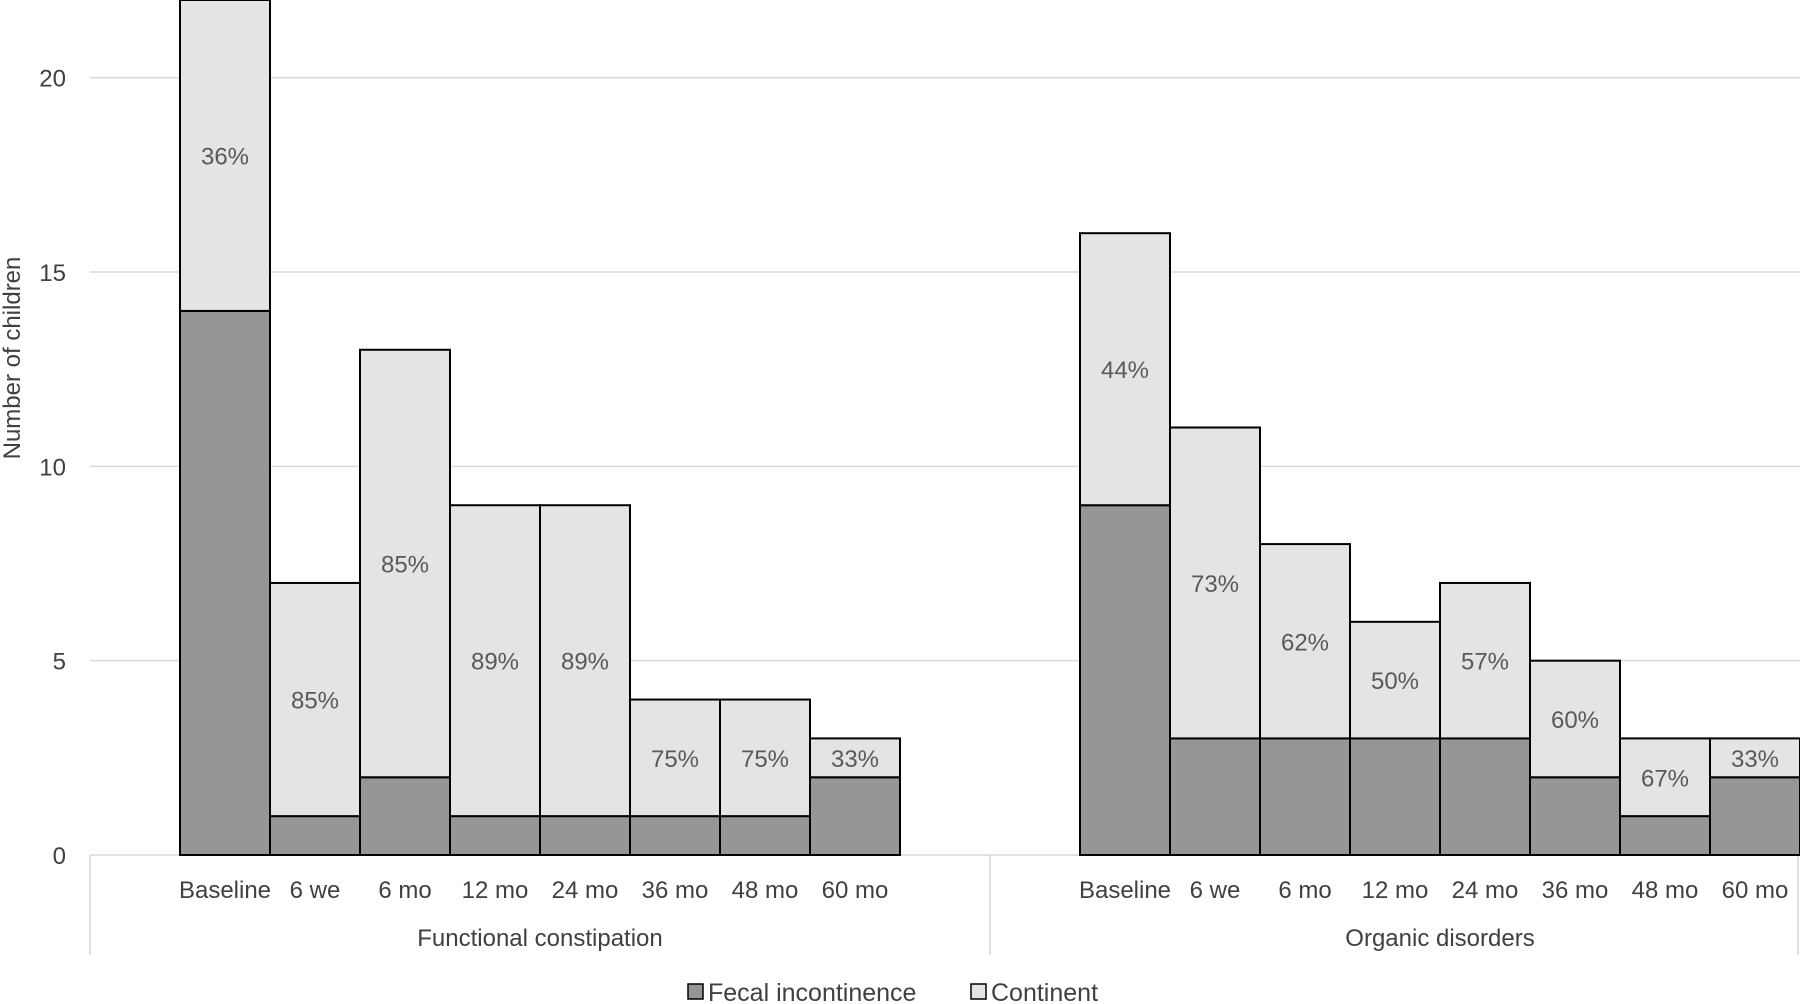  What do you see at coordinates (695, 991) in the screenshot?
I see `legend-swatch-fecal-incontinence` at bounding box center [695, 991].